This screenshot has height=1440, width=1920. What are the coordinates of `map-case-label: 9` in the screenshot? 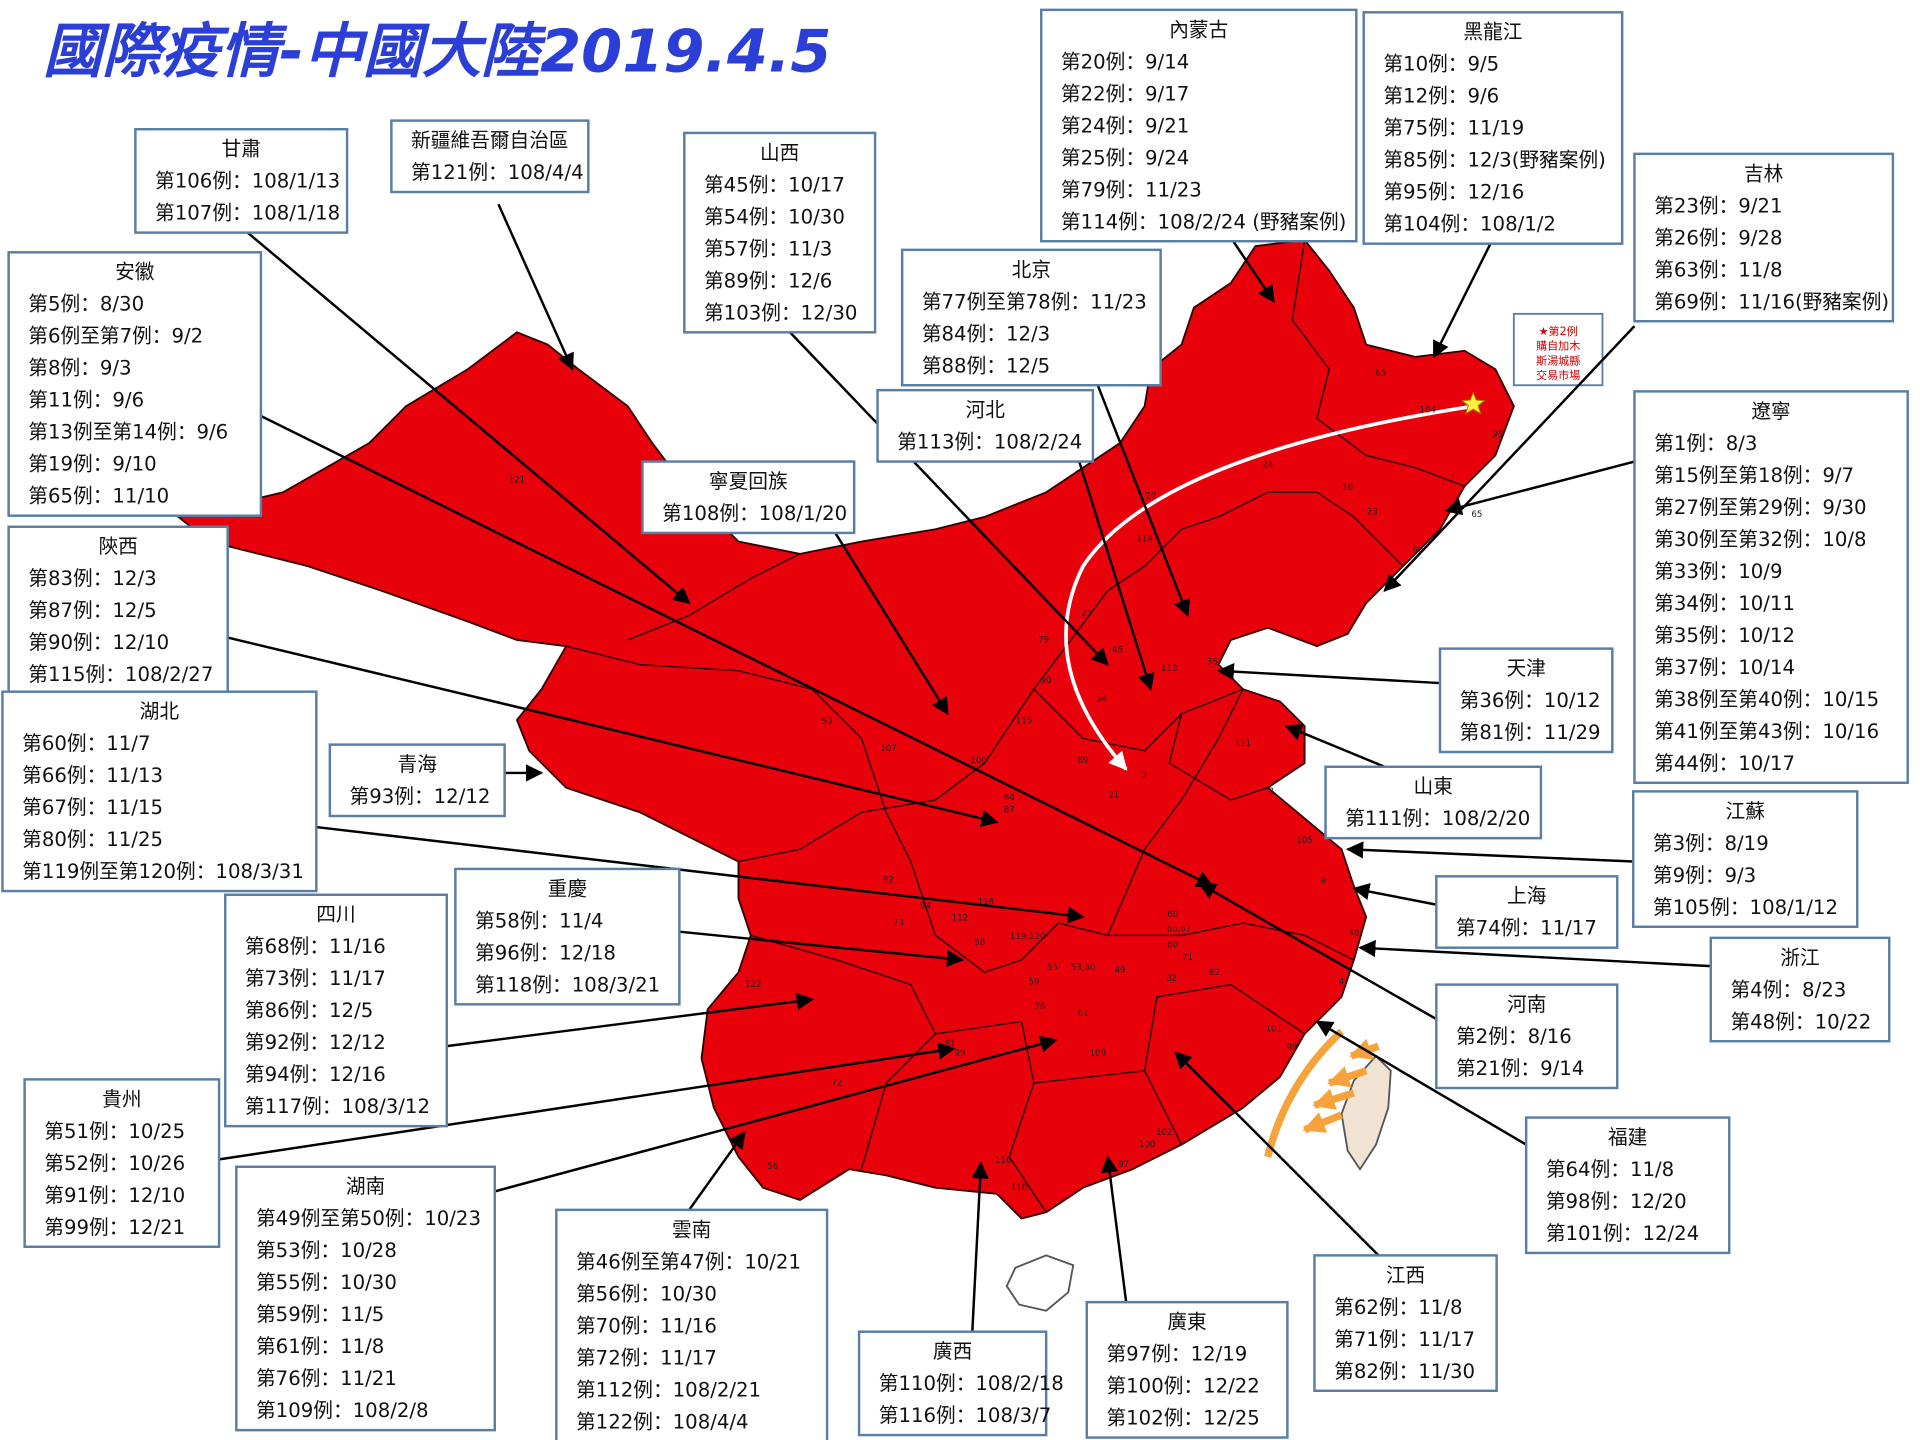 It's located at (1322, 882).